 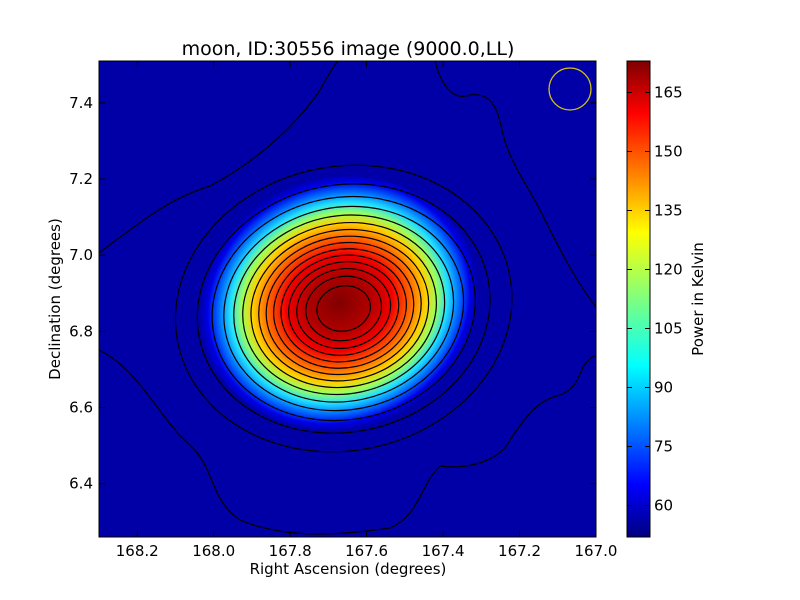 What do you see at coordinates (663, 447) in the screenshot?
I see `colorbar-tick-label: 75` at bounding box center [663, 447].